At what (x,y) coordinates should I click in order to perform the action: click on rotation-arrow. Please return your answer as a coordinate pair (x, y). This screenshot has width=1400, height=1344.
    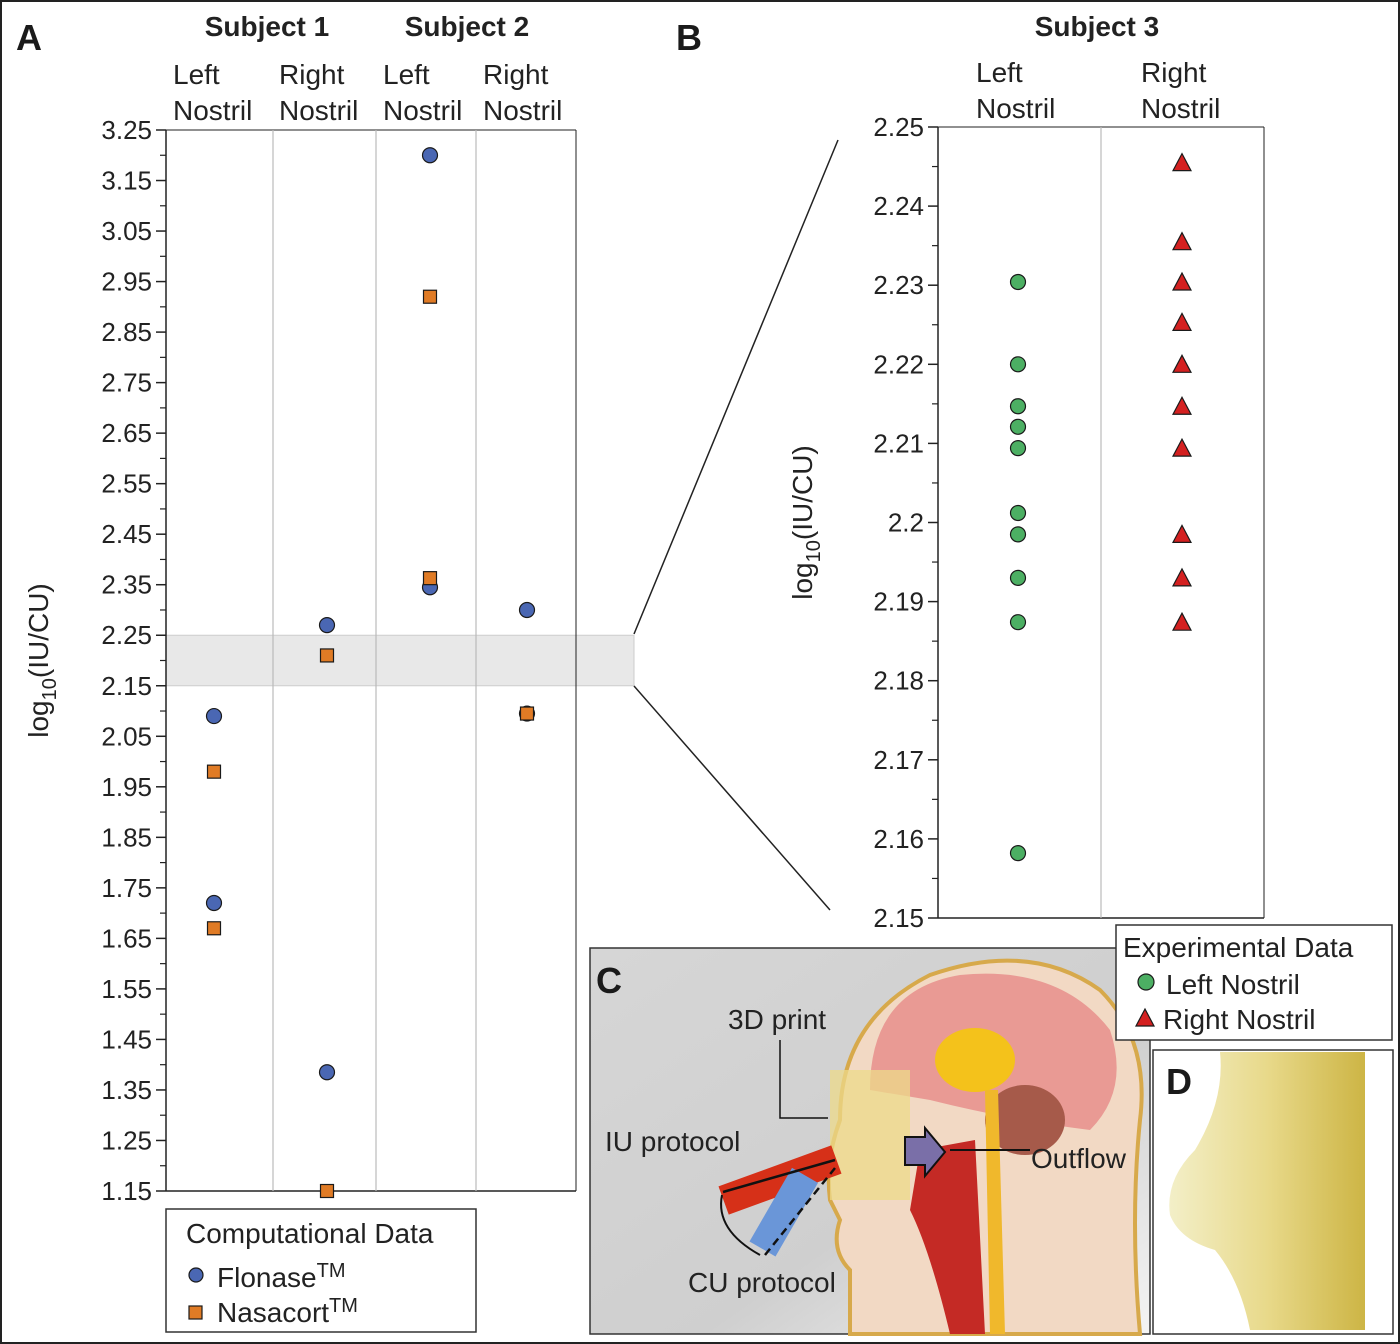
    Looking at the image, I should click on (740, 1225).